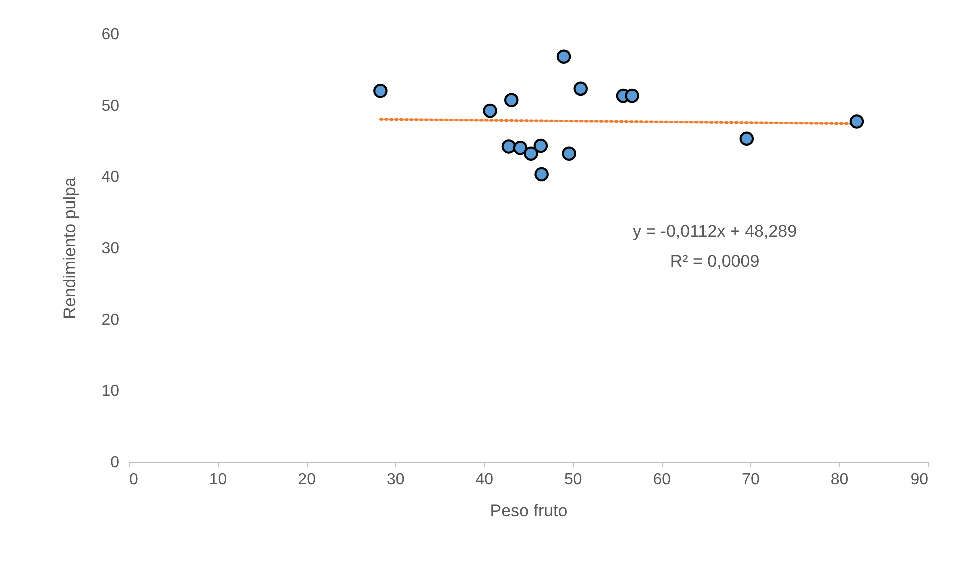 The image size is (960, 581). Describe the element at coordinates (218, 480) in the screenshot. I see `x-tick-label: 10` at that location.